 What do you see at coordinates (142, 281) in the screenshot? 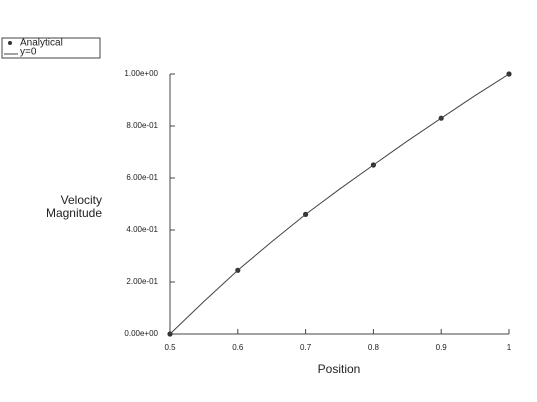
I see `y-tick-label: 2.00e-01` at bounding box center [142, 281].